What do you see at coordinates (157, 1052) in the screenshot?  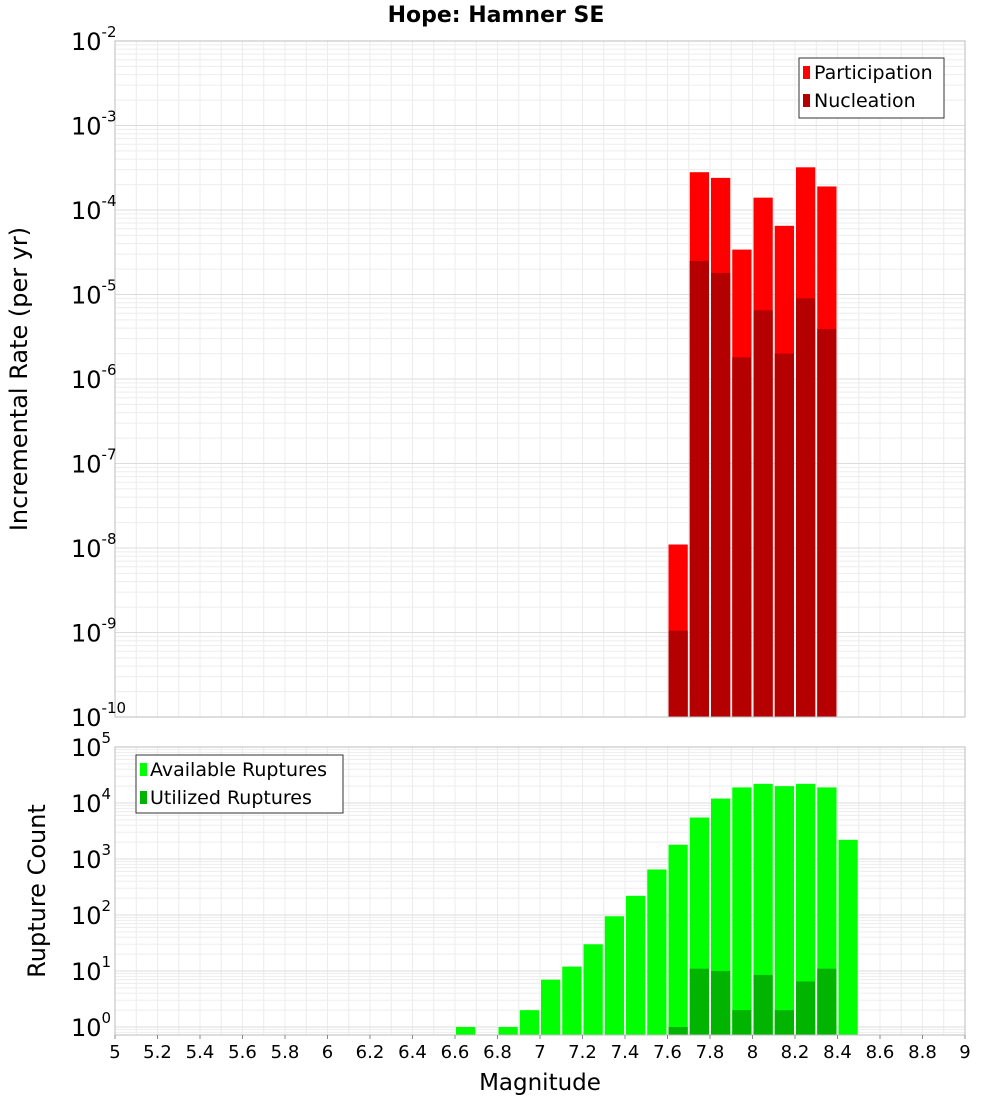 I see `x-tick-label: 5.2` at bounding box center [157, 1052].